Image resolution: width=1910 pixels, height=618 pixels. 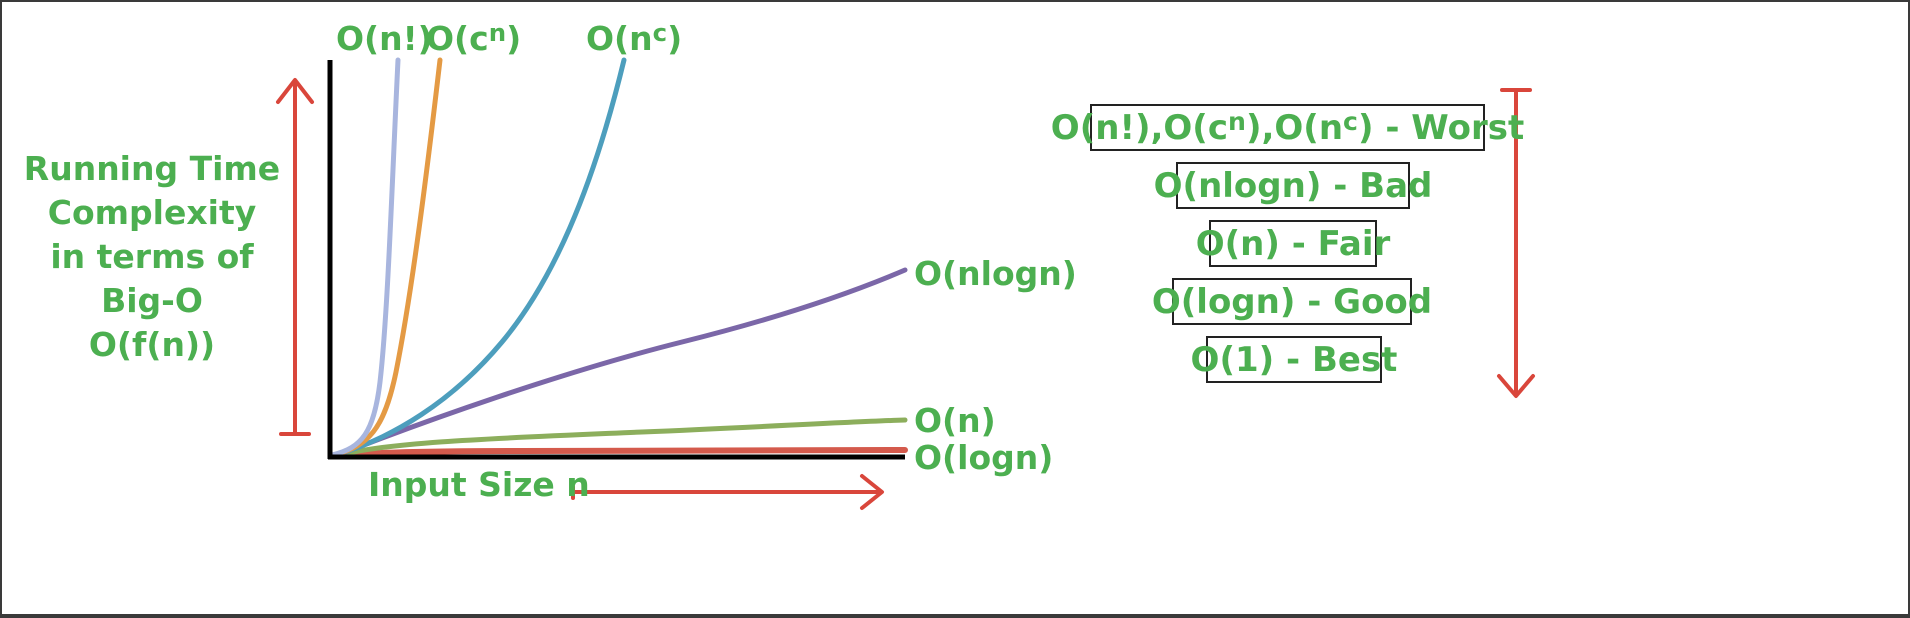 I want to click on ranking-worst: O(n!),O(cn),O(nc) - Worst, so click(x=1287, y=127).